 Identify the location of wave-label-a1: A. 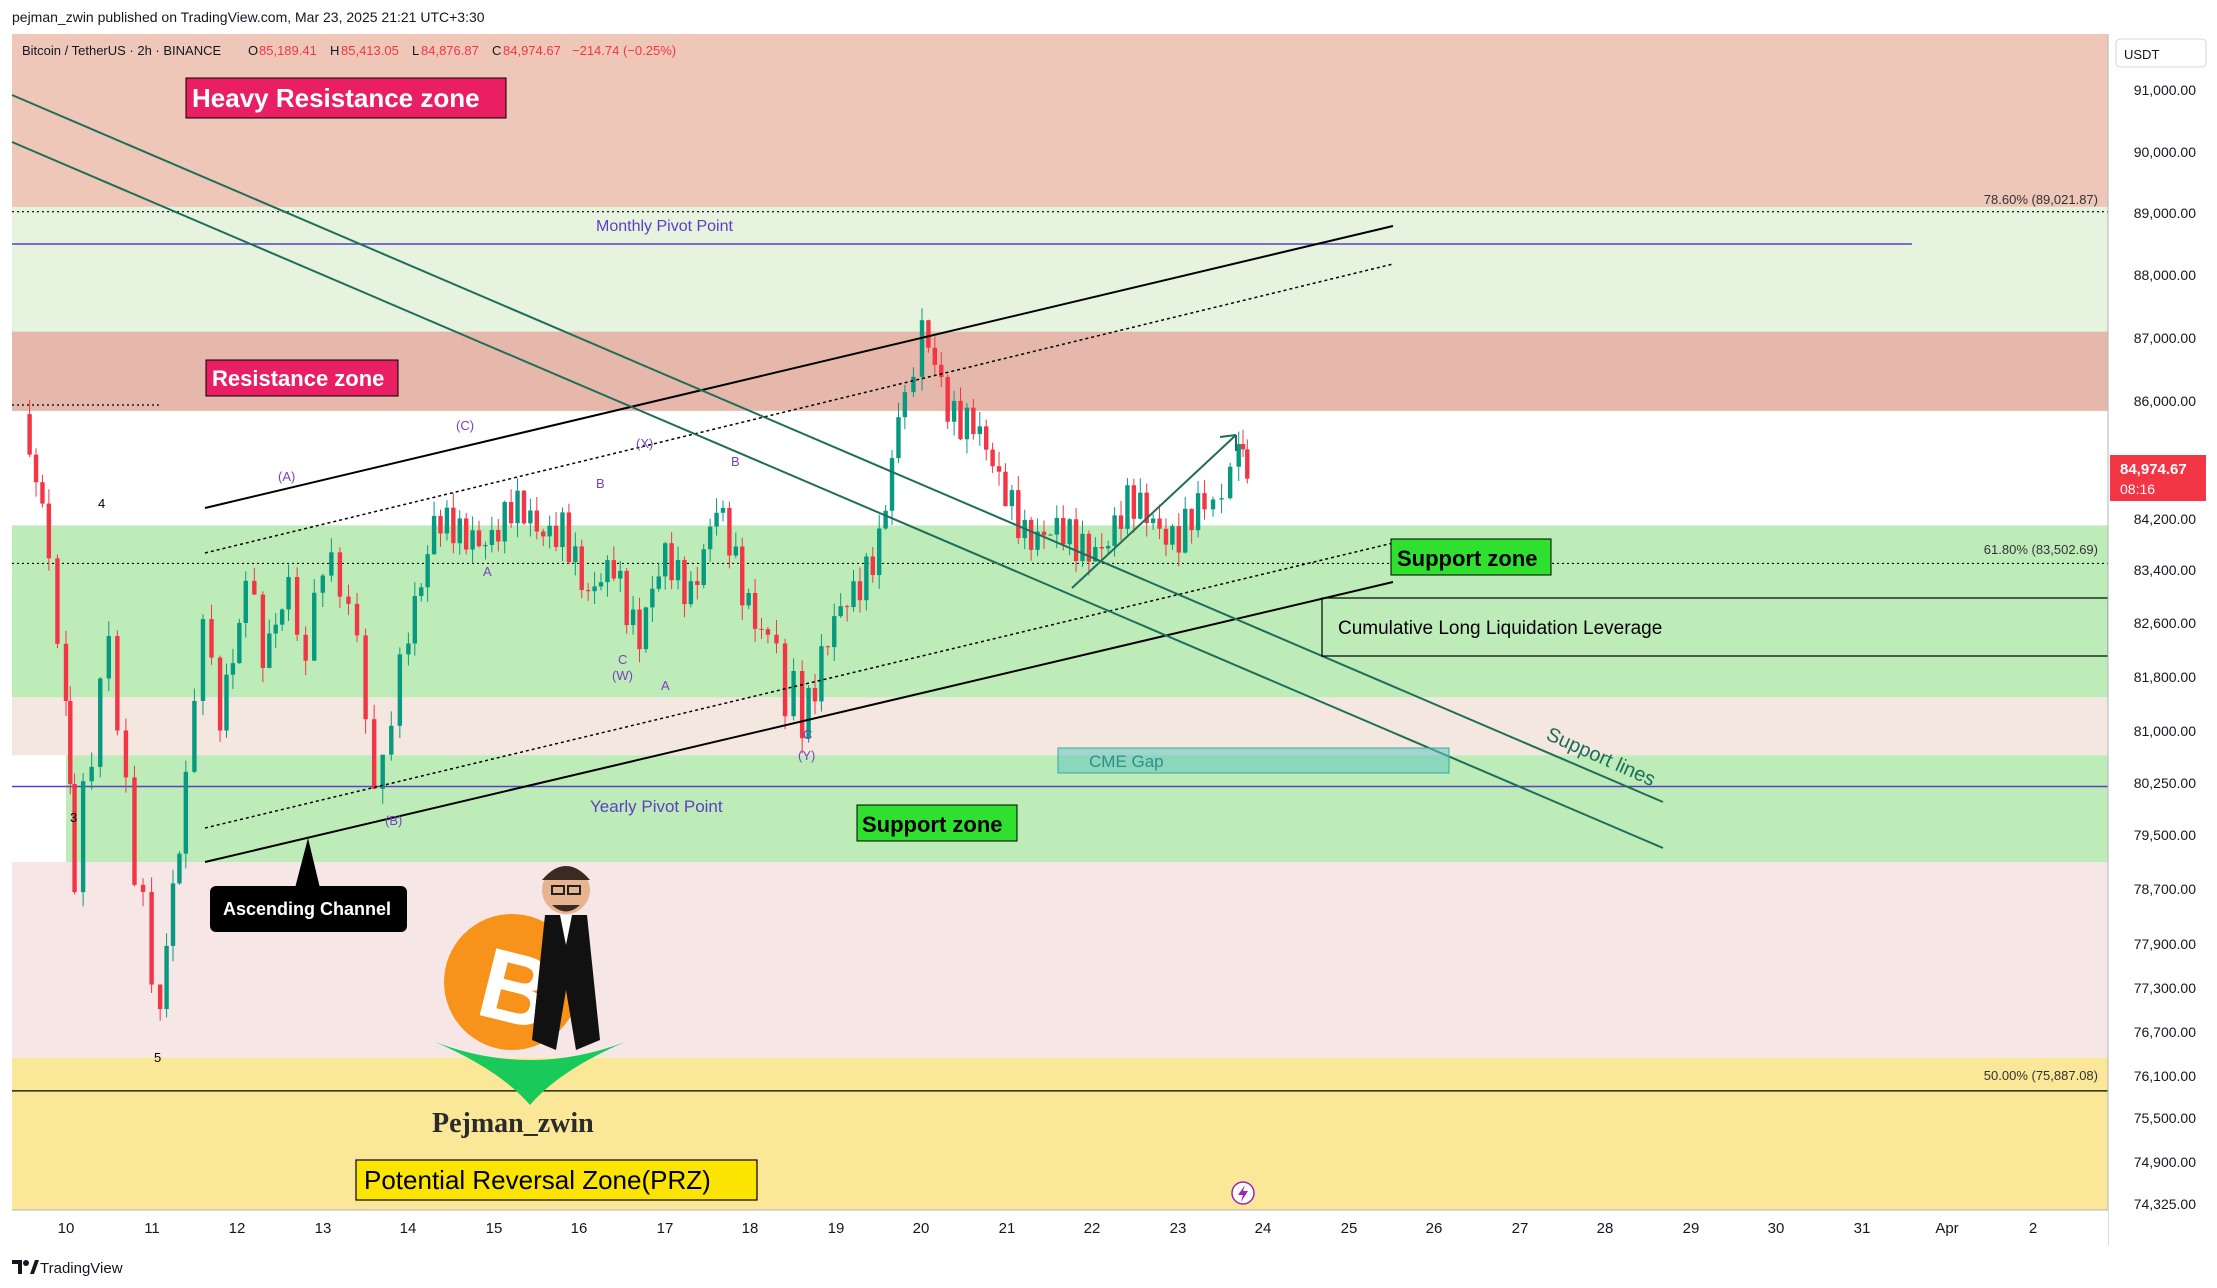
(487, 571).